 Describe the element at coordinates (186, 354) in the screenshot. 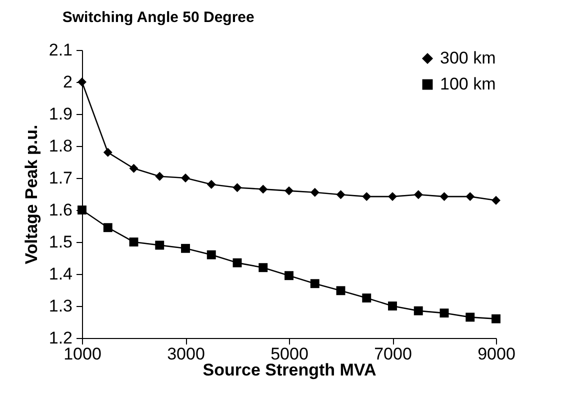

I see `x-tick-label: 3000` at that location.